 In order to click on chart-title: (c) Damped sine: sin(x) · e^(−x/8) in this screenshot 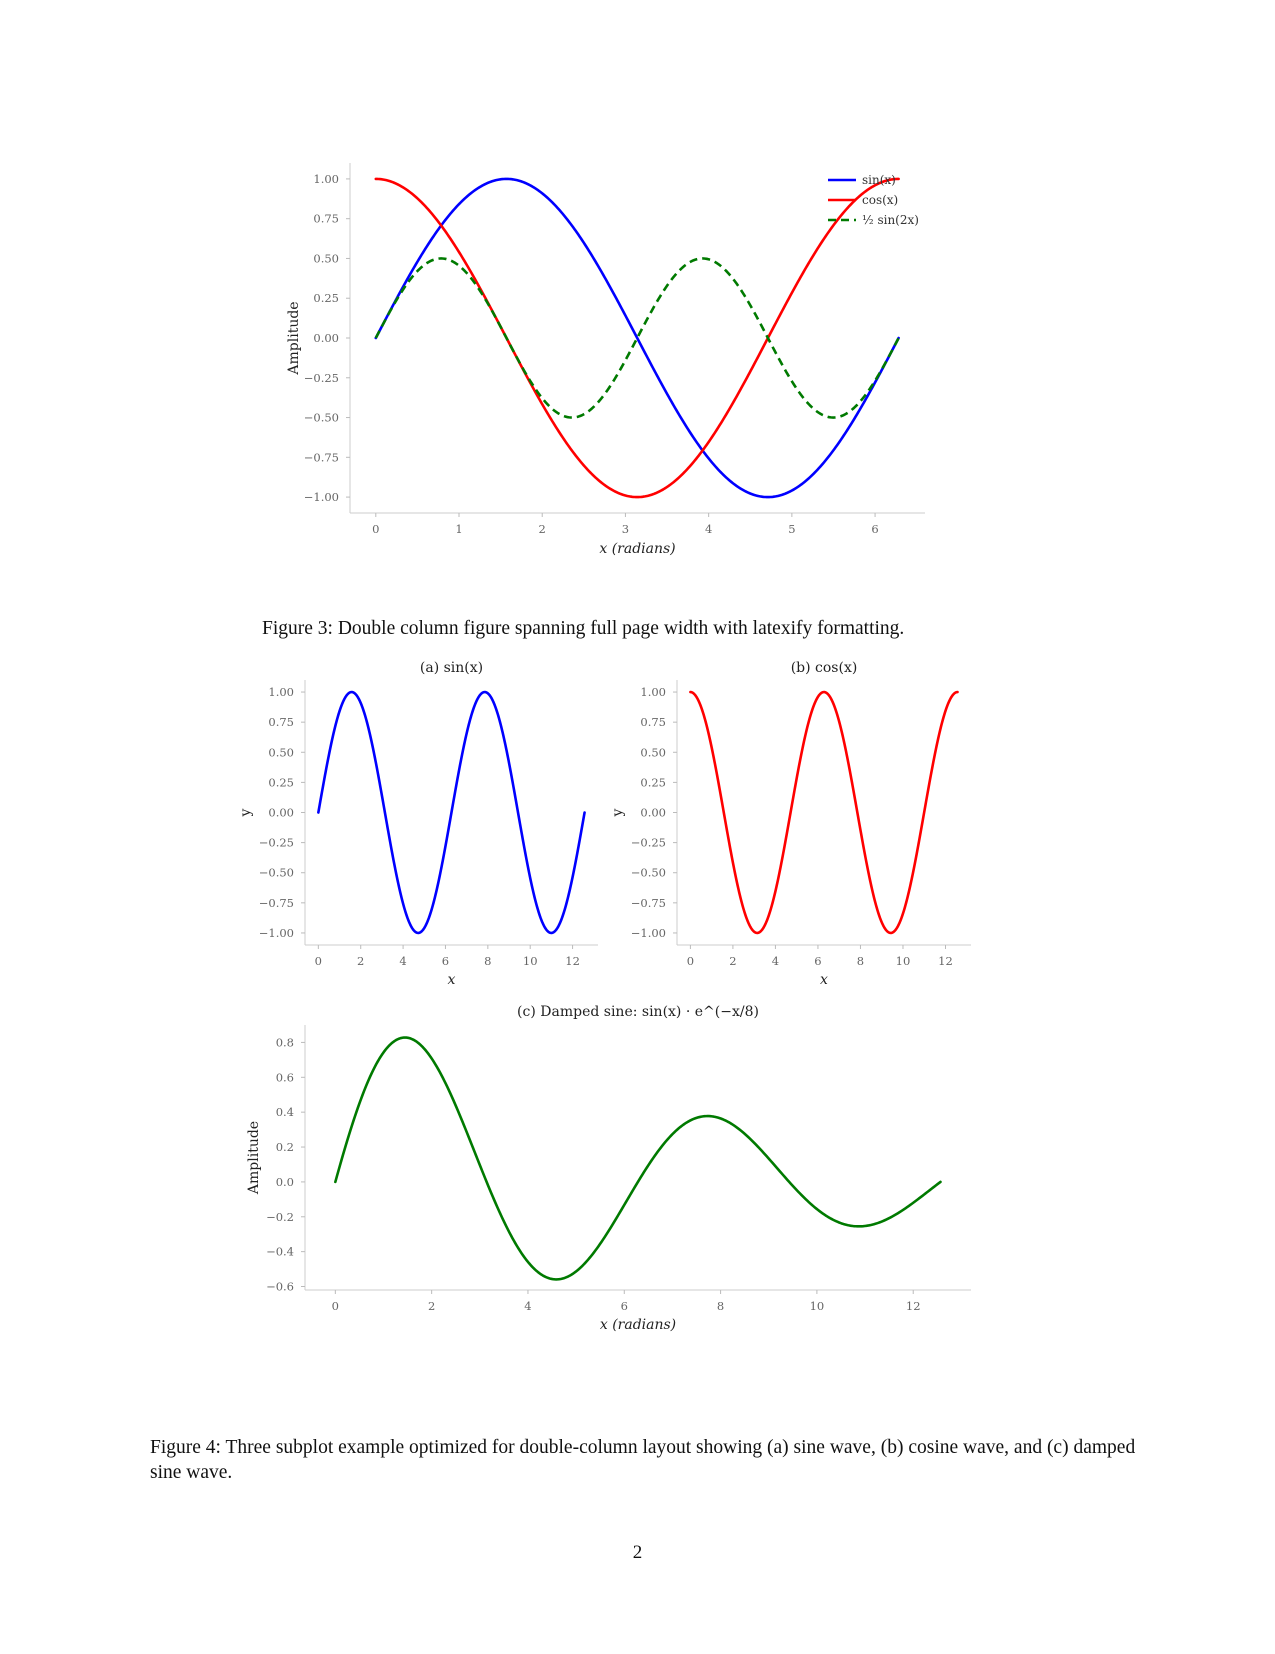, I will do `click(638, 1012)`.